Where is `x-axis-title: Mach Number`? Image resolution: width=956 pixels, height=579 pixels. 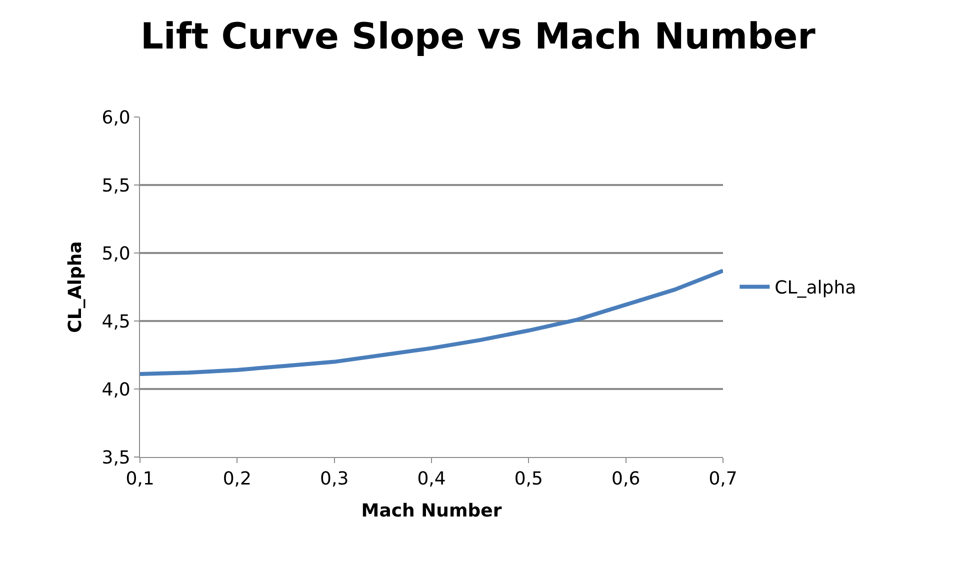
x-axis-title: Mach Number is located at coordinates (431, 511).